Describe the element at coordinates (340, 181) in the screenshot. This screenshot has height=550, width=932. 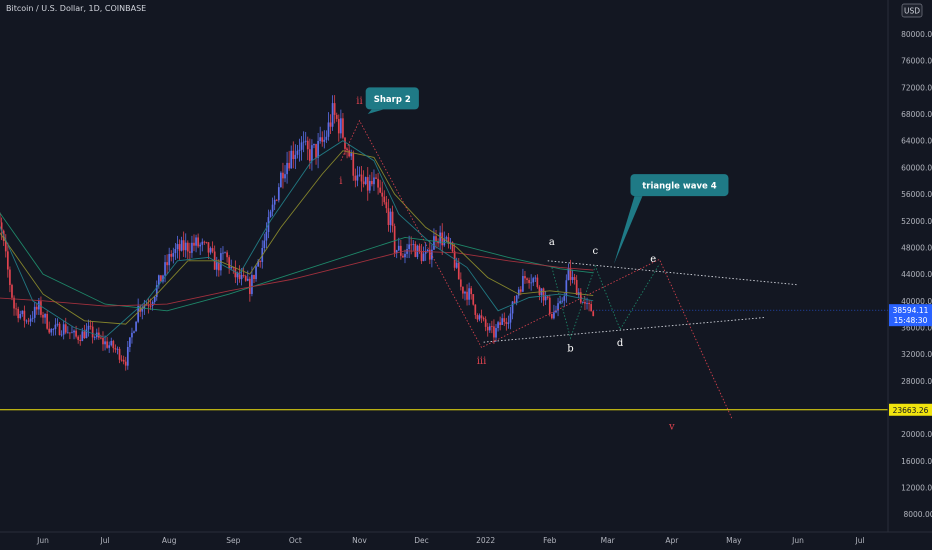
I see `wave-label: i` at that location.